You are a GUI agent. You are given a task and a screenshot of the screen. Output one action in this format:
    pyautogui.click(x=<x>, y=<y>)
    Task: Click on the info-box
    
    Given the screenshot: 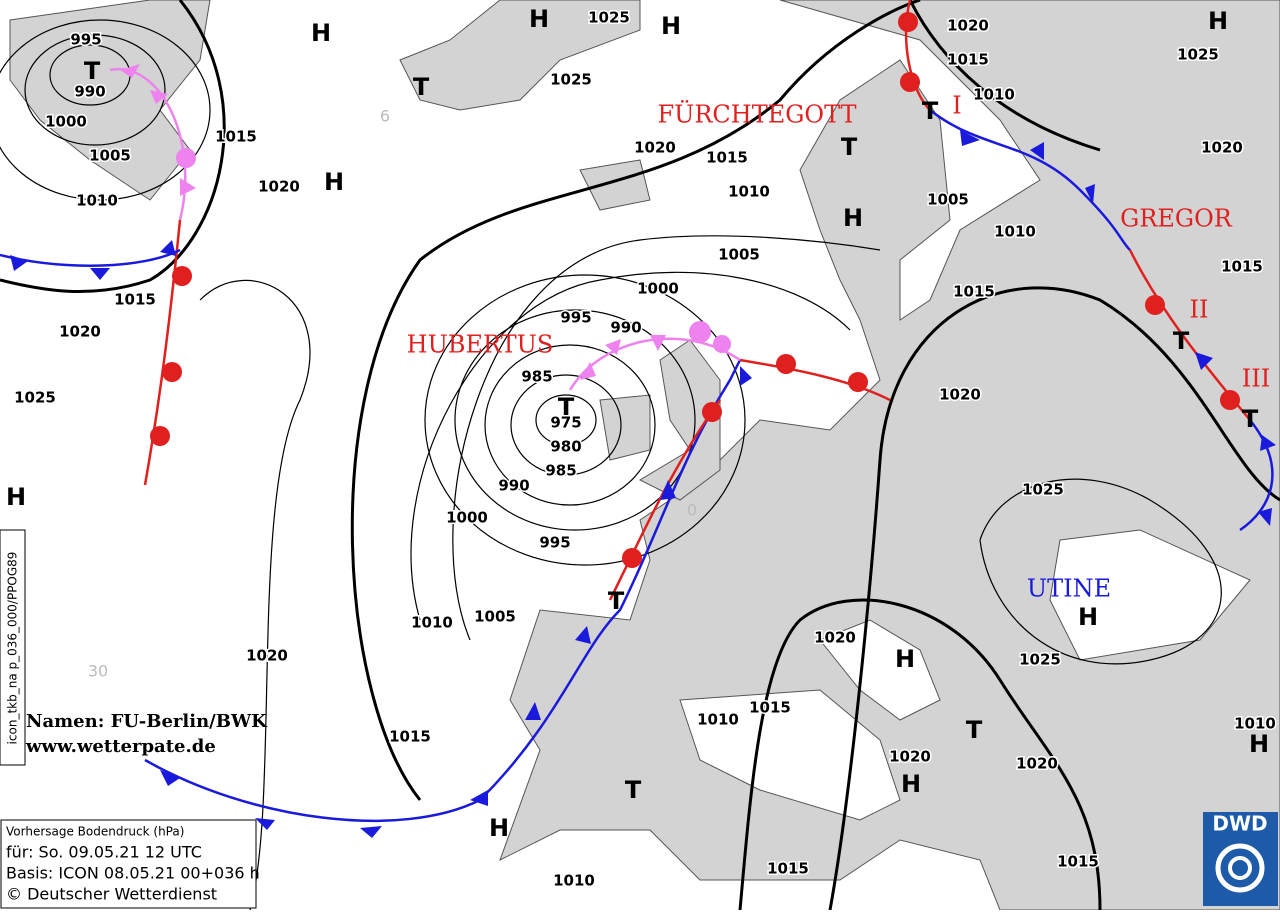 What is the action you would take?
    pyautogui.click(x=128, y=864)
    